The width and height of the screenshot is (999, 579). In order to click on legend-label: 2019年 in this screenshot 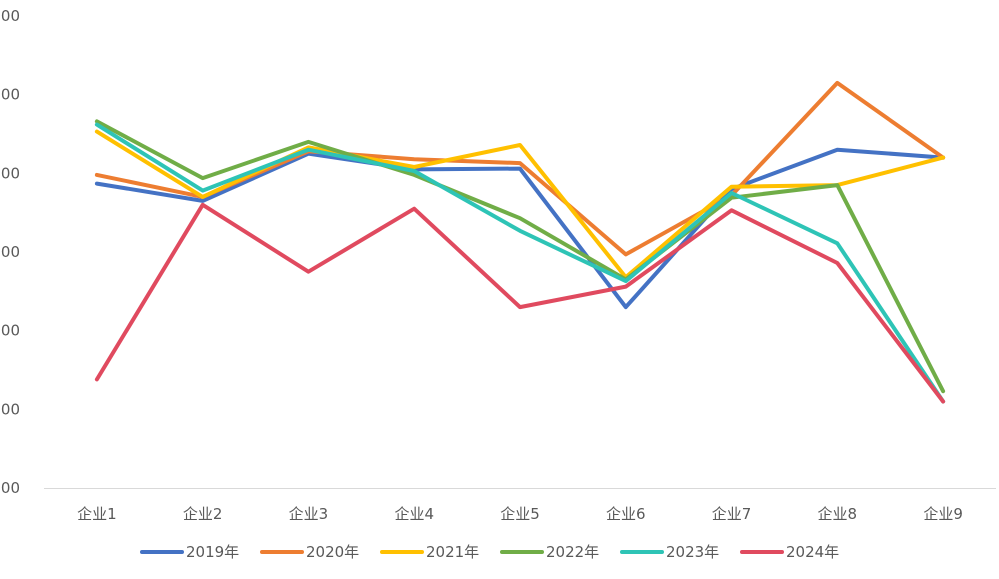, I will do `click(212, 552)`.